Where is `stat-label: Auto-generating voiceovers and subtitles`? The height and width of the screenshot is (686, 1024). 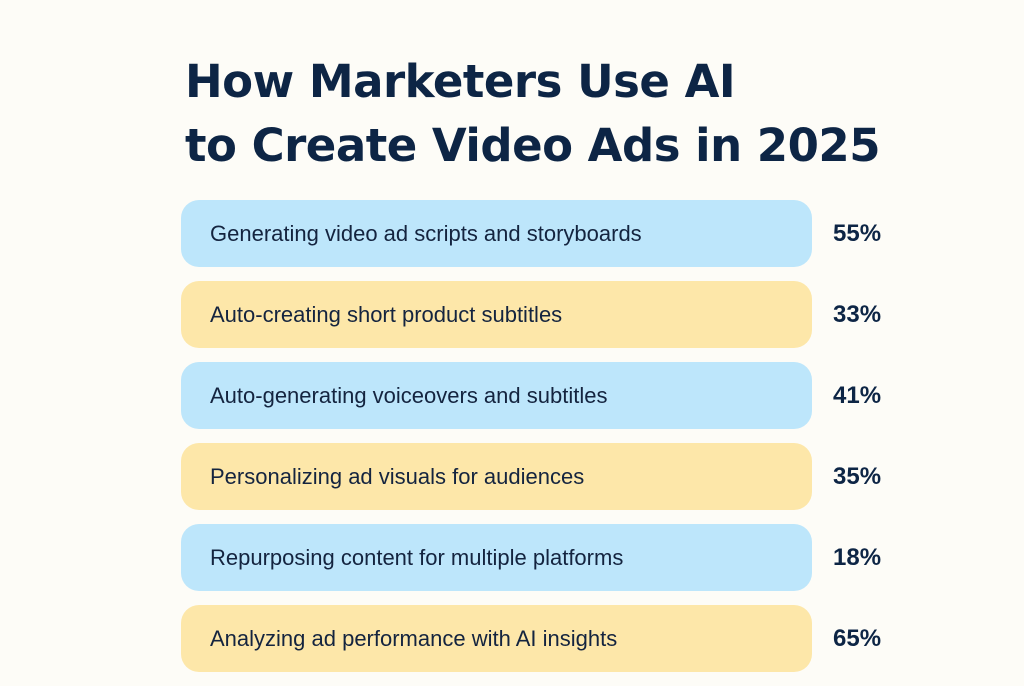 stat-label: Auto-generating voiceovers and subtitles is located at coordinates (409, 395).